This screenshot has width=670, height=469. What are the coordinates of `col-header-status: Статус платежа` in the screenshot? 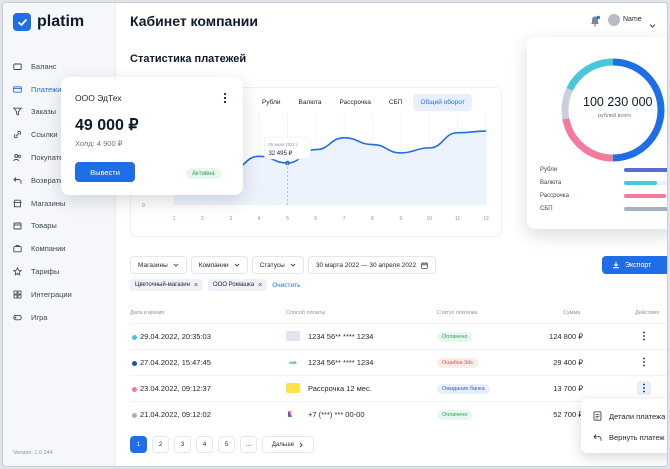 It's located at (457, 313).